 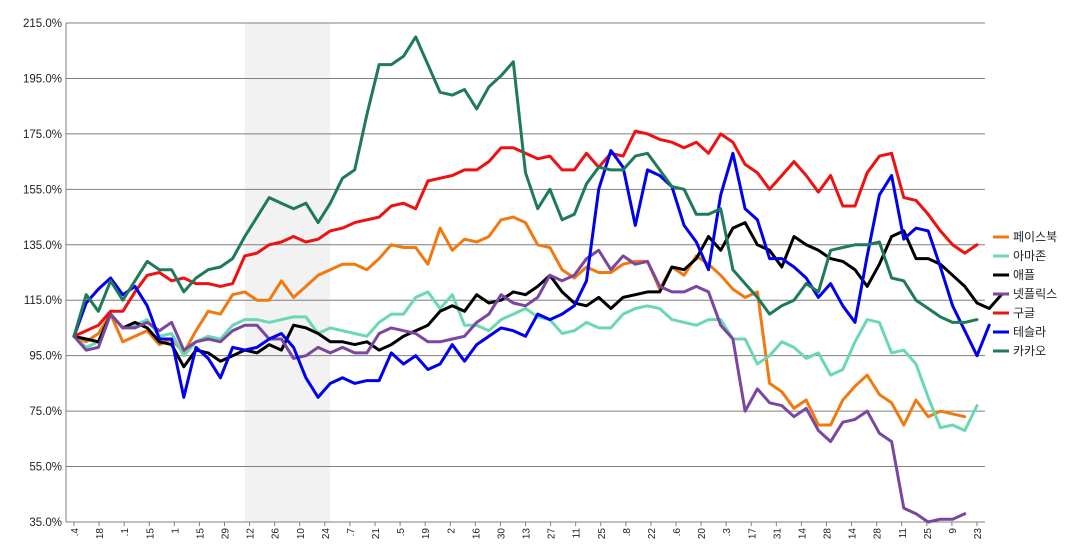 I want to click on shaded-band, so click(x=287, y=272).